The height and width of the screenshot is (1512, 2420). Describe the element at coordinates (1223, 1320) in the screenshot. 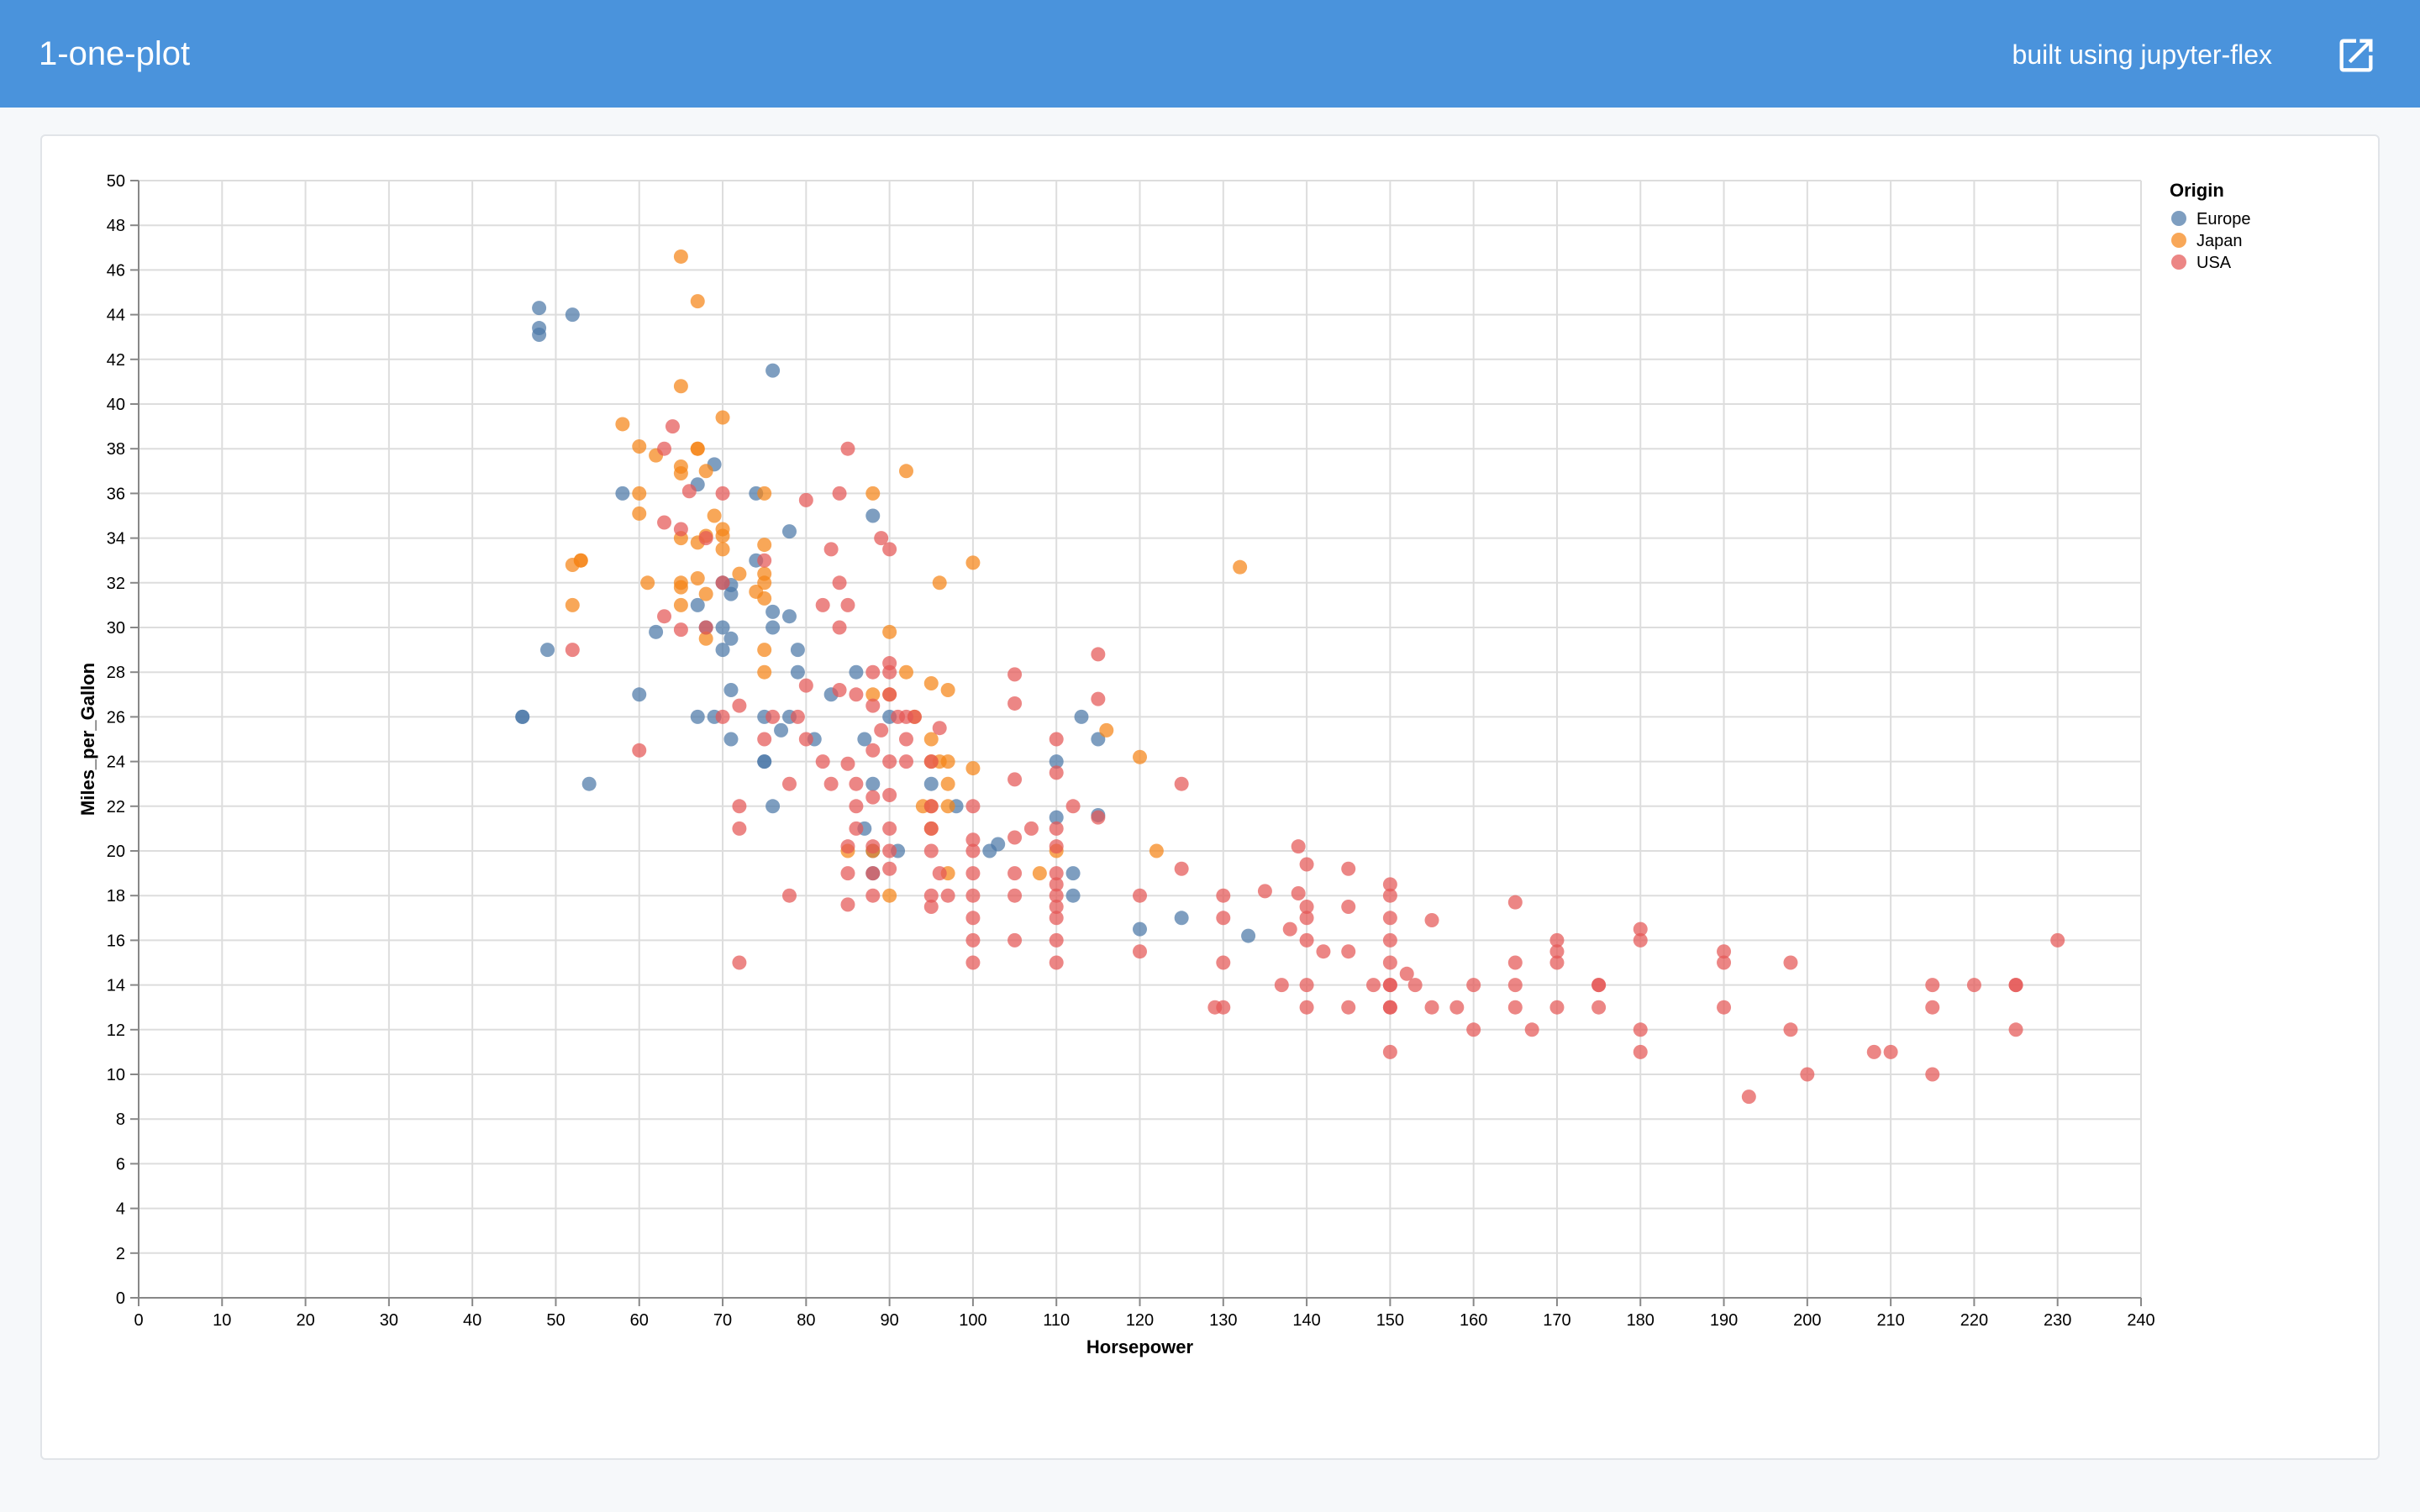

I see `x-tick-label: 130` at that location.